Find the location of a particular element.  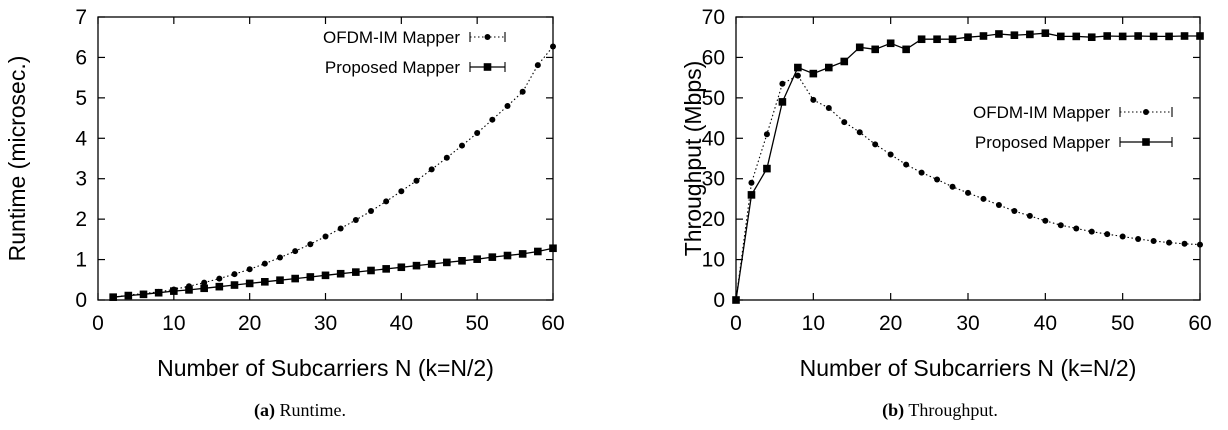

y-tick-label: 30 is located at coordinates (713, 179).